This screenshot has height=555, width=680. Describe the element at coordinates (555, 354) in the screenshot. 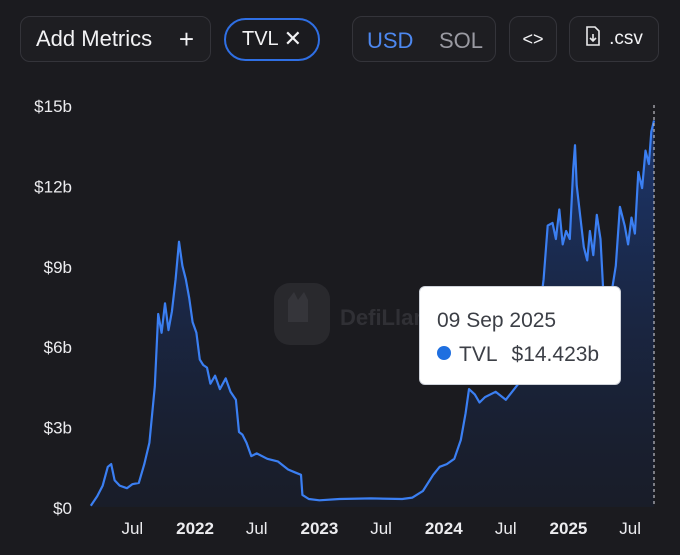

I see `tooltip-value: $14.423b` at that location.